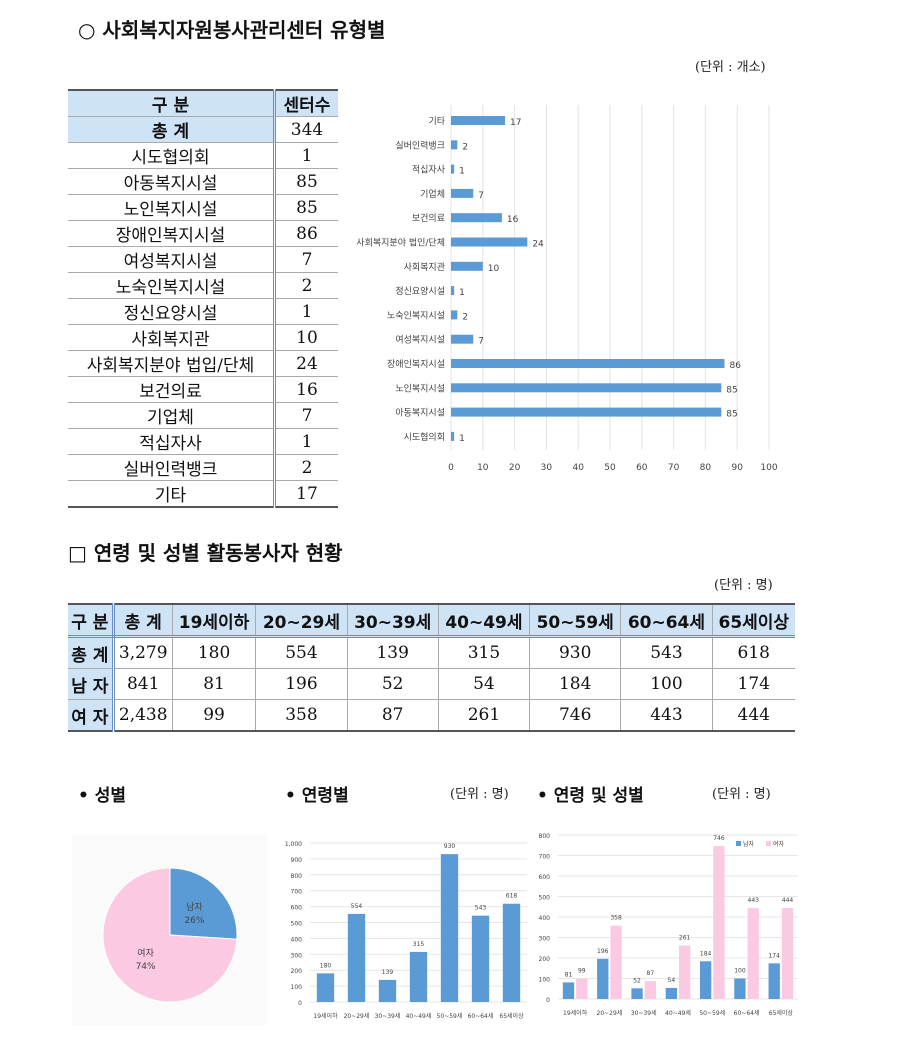  Describe the element at coordinates (203, 415) in the screenshot. I see `table-row: 기업체 7` at that location.